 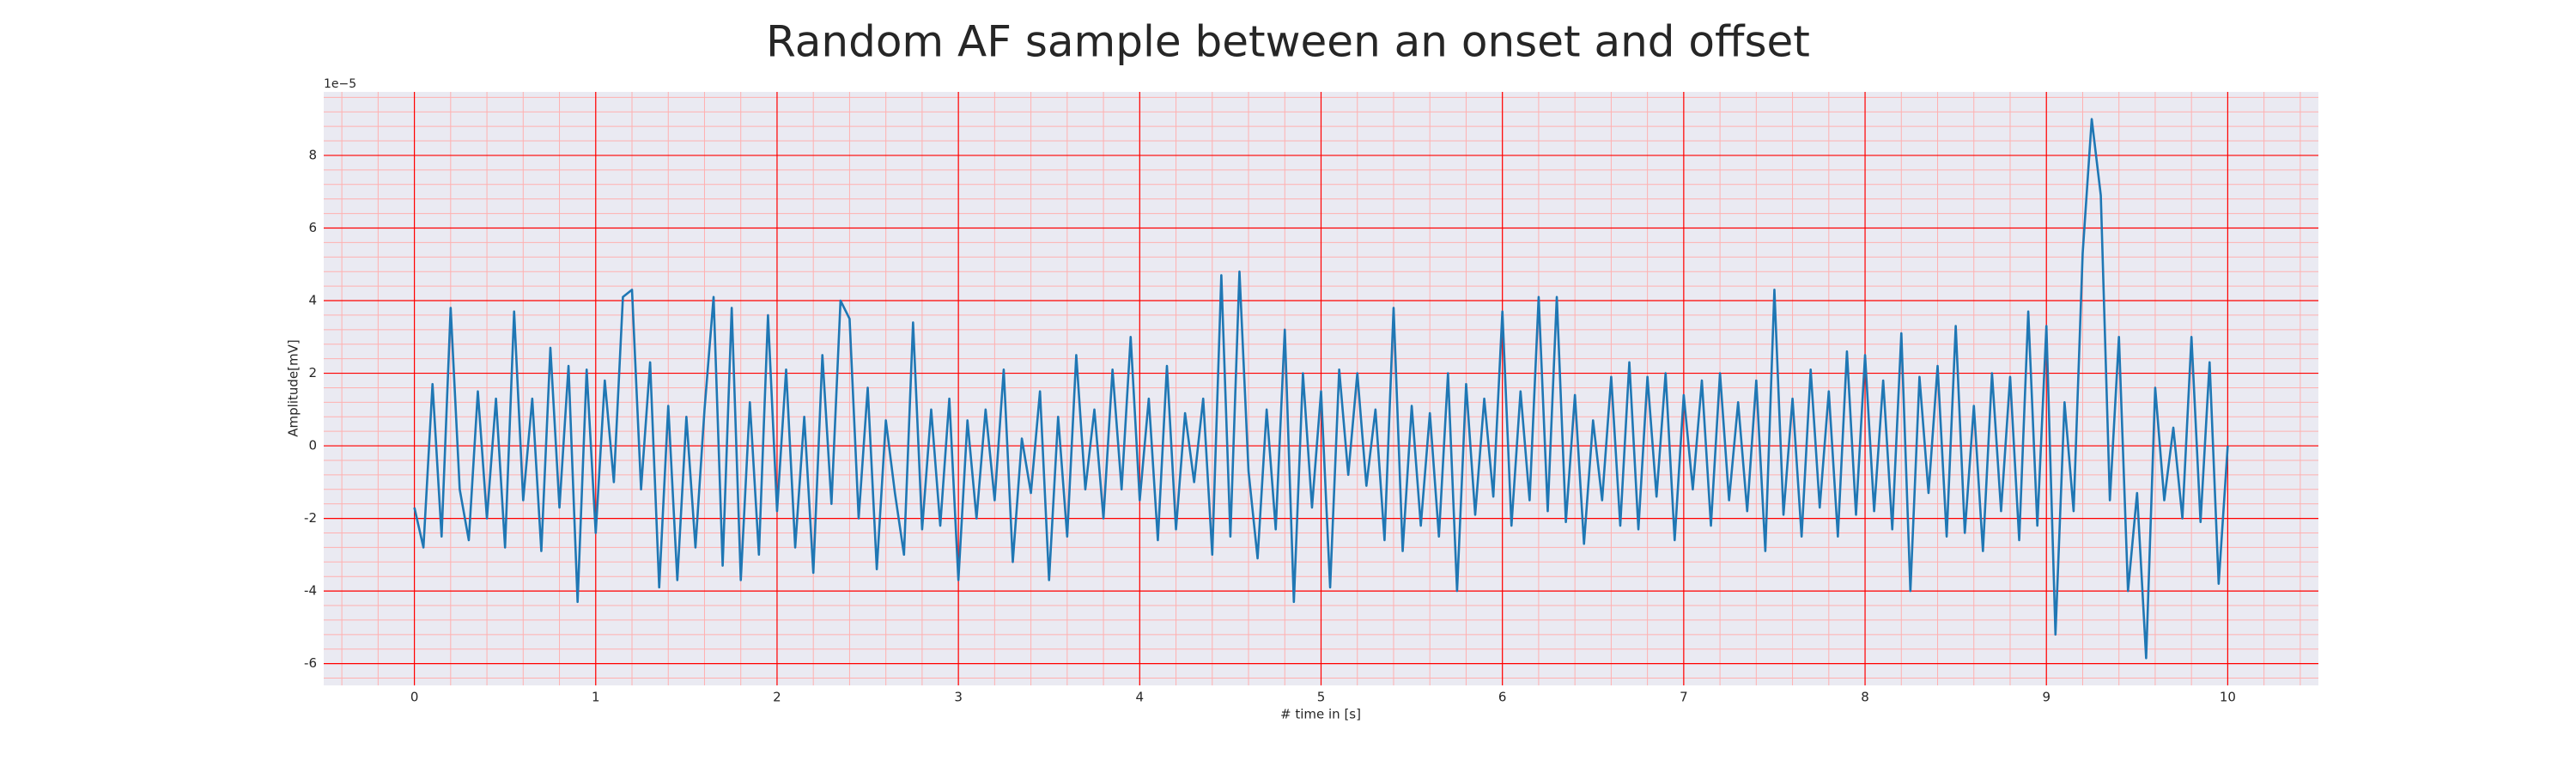 I want to click on x-tick-label: 0, so click(x=414, y=697).